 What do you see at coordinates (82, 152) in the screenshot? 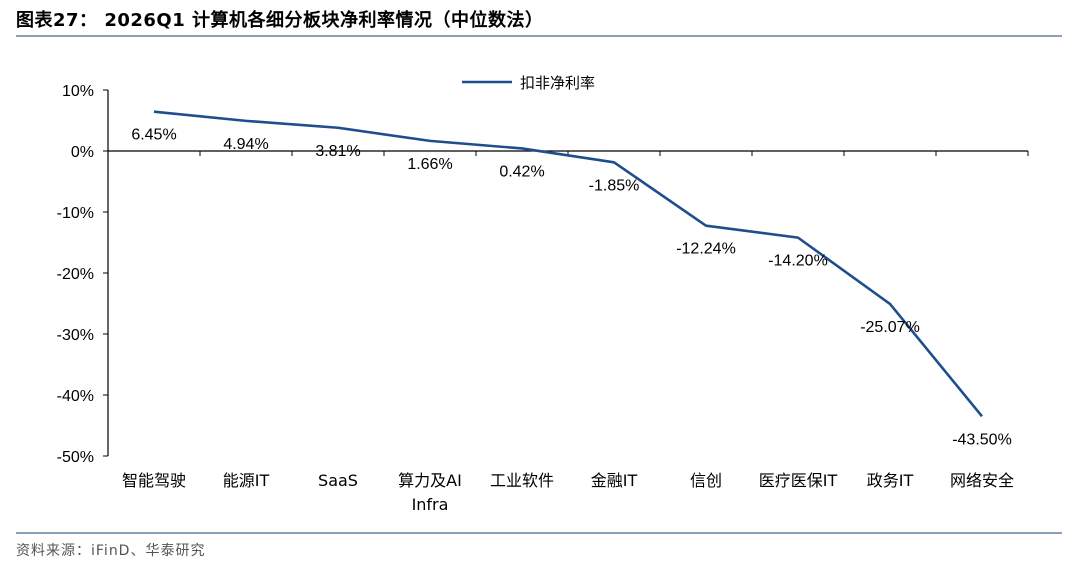
I see `y-tick-label: 0%` at bounding box center [82, 152].